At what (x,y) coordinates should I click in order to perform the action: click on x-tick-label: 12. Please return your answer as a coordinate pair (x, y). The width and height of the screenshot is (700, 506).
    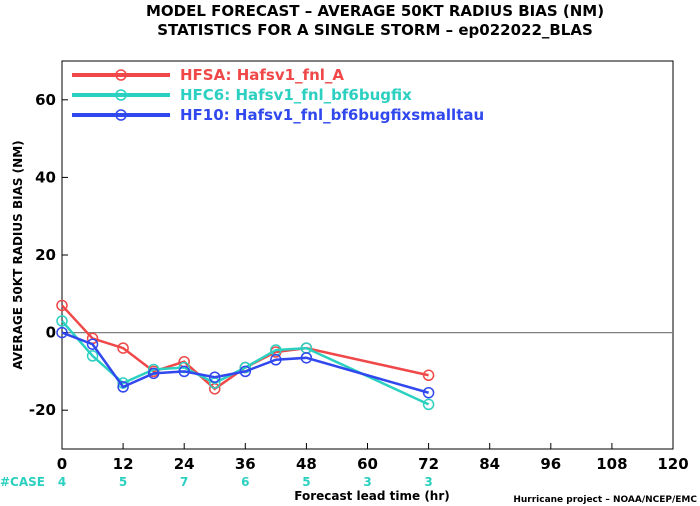
    Looking at the image, I should click on (123, 464).